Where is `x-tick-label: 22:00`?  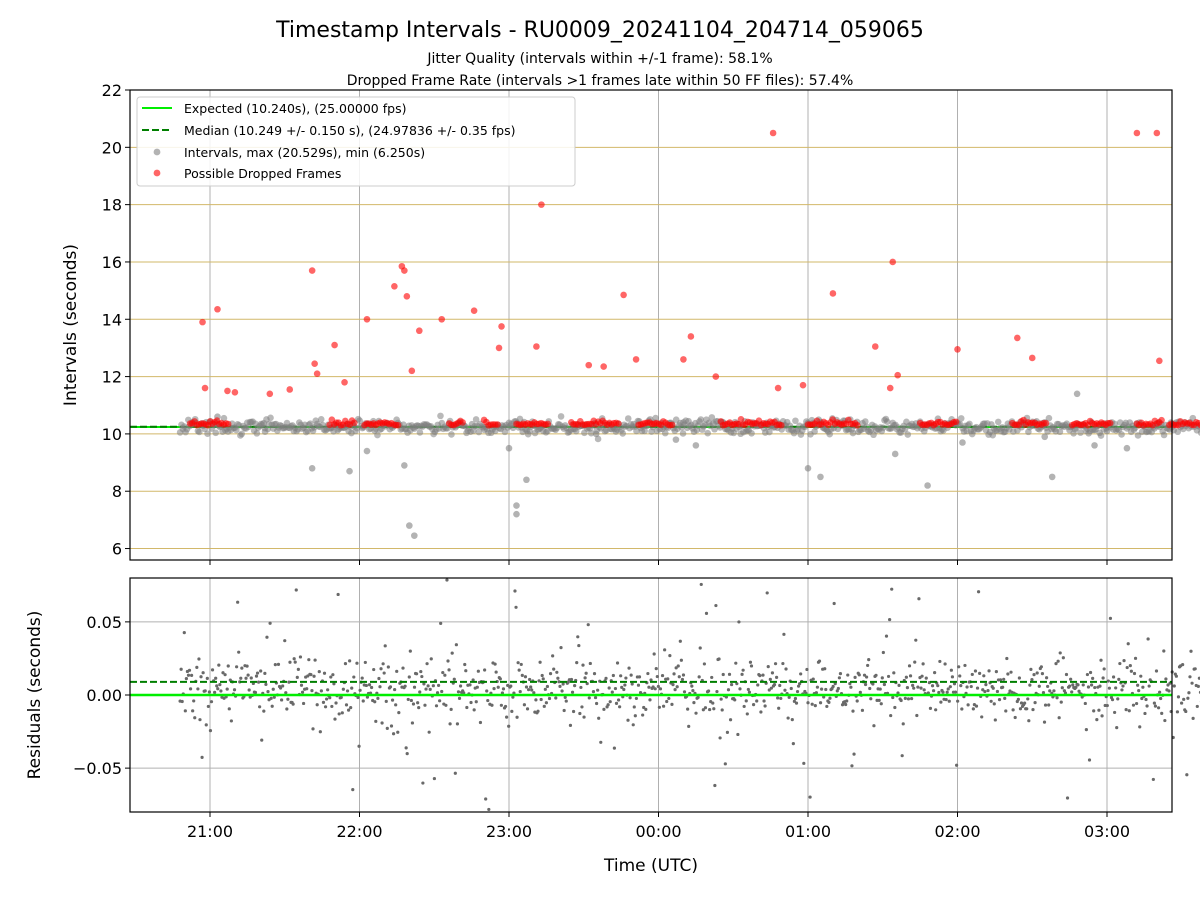
x-tick-label: 22:00 is located at coordinates (359, 831).